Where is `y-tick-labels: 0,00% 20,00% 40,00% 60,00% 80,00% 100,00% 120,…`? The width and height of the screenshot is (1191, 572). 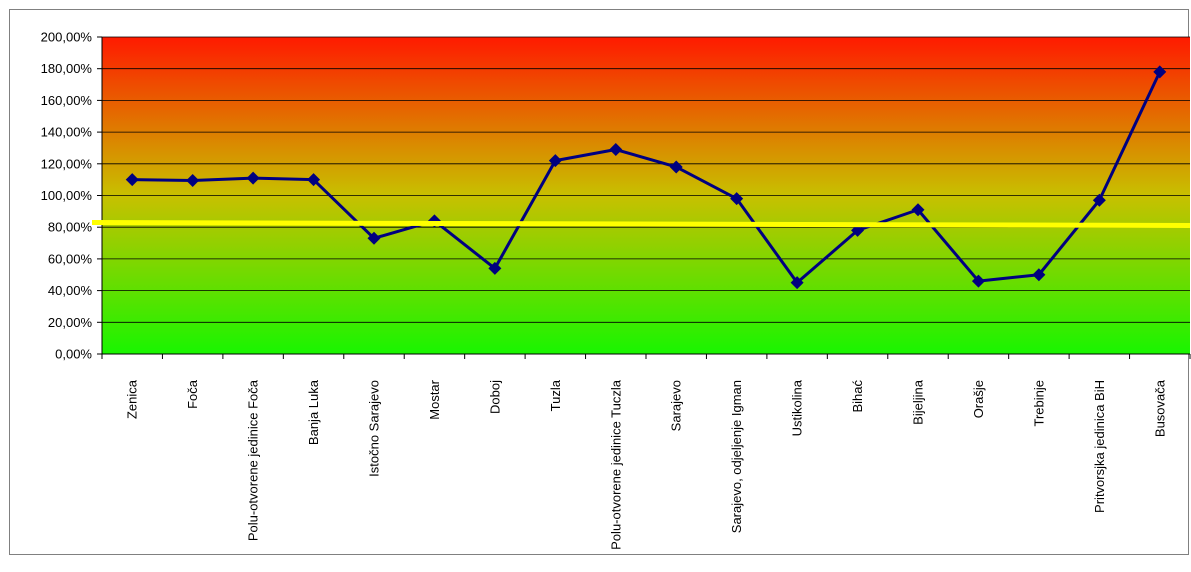 y-tick-labels: 0,00% 20,00% 40,00% 60,00% 80,00% 100,00% 120,… is located at coordinates (67, 196).